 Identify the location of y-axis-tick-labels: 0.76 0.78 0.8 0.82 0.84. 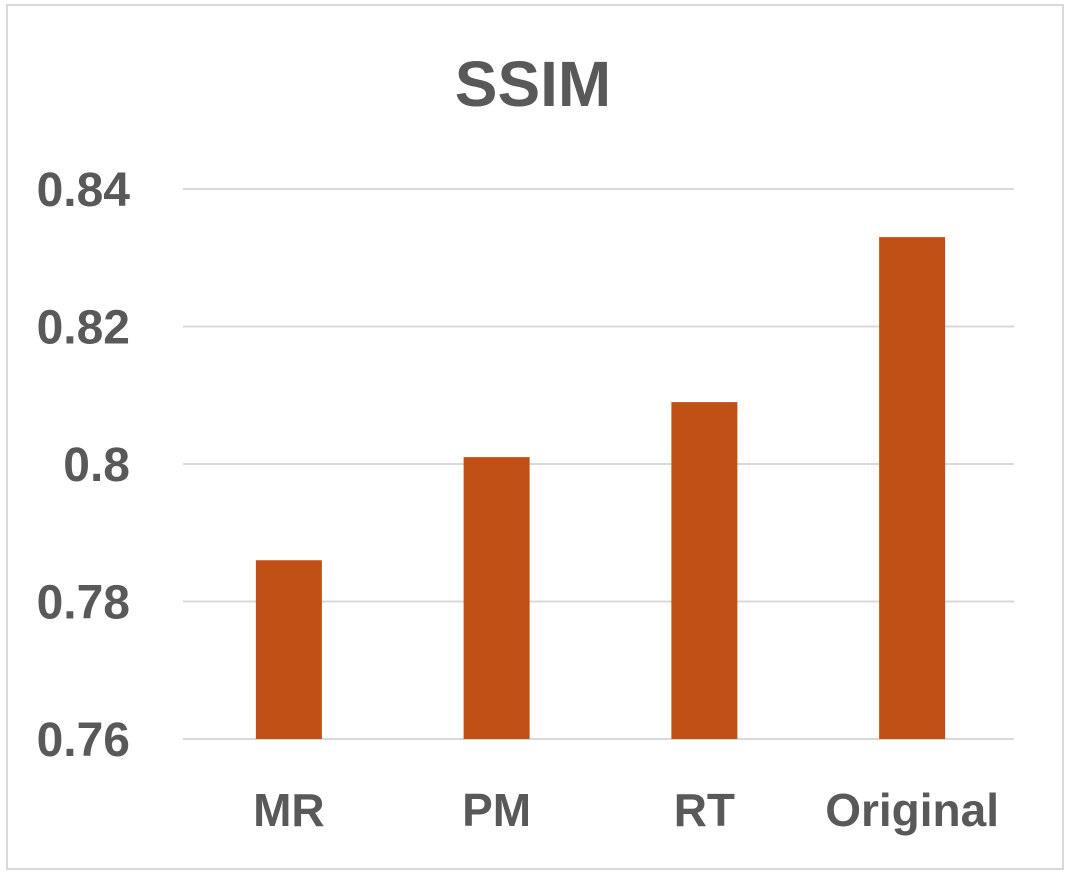
(84, 465).